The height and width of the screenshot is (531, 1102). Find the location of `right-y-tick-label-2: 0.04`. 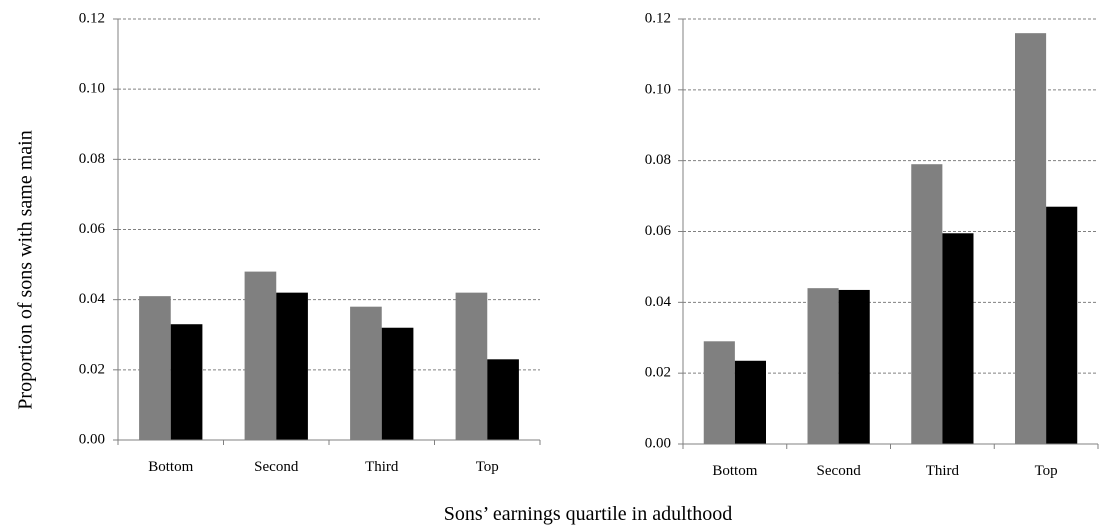

right-y-tick-label-2: 0.04 is located at coordinates (658, 302).